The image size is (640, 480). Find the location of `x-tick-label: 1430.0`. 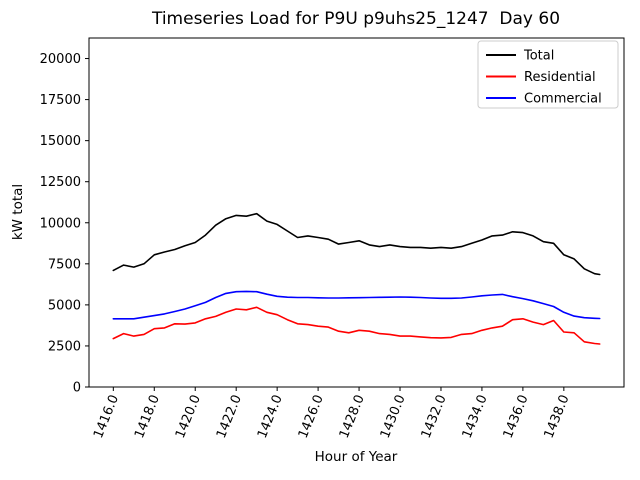

x-tick-label: 1430.0 is located at coordinates (393, 417).